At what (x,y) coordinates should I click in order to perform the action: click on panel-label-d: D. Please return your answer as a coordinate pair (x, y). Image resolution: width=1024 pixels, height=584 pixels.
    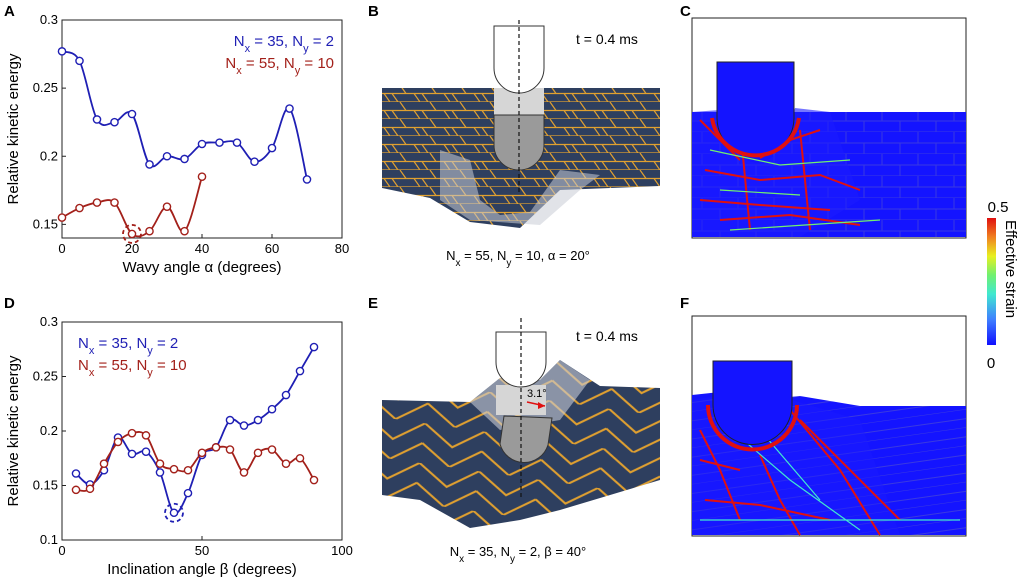
    Looking at the image, I should click on (9, 303).